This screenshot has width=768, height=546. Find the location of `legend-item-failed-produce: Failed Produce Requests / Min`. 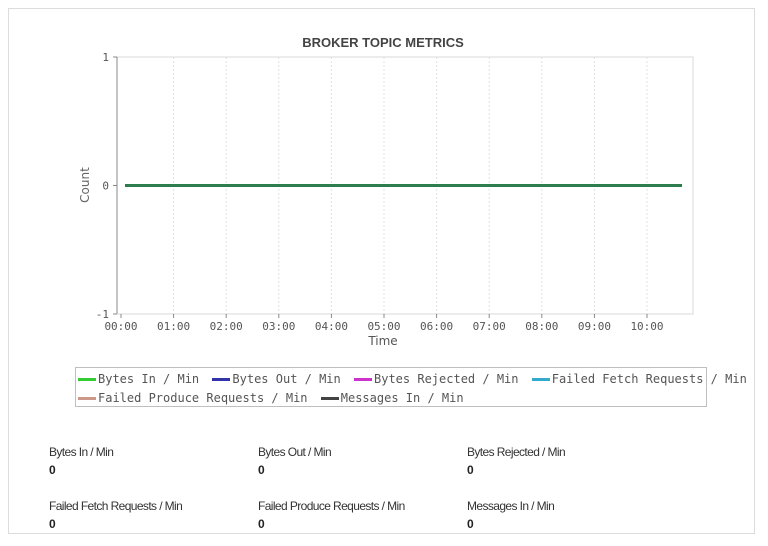

legend-item-failed-produce: Failed Produce Requests / Min is located at coordinates (193, 398).